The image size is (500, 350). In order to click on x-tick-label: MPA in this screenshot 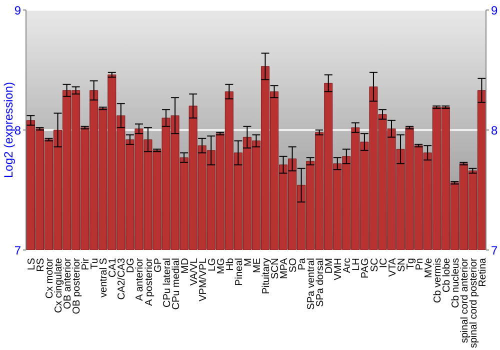, I will do `click(284, 268)`.